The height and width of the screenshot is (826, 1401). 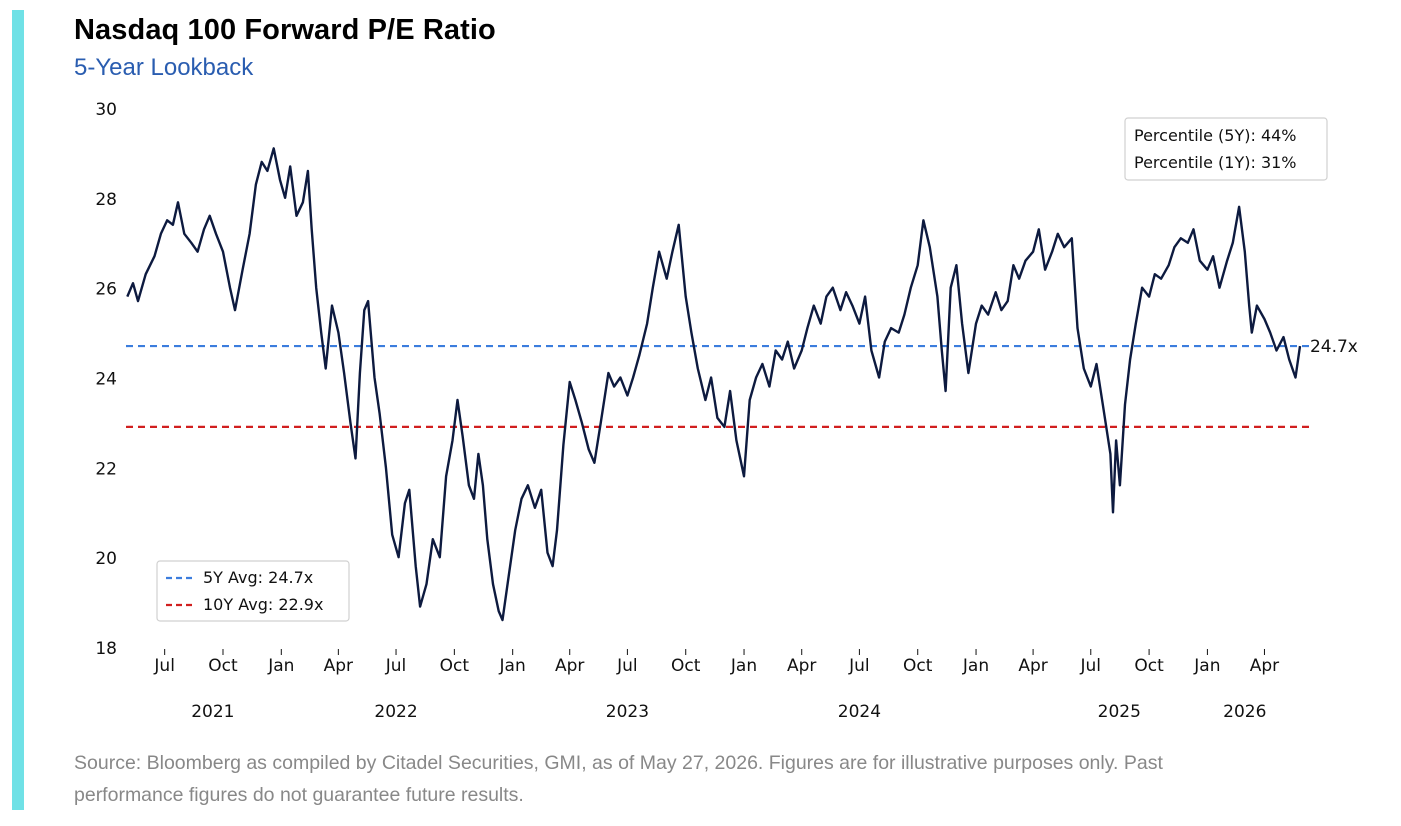 What do you see at coordinates (106, 290) in the screenshot?
I see `y-tick-label: 26` at bounding box center [106, 290].